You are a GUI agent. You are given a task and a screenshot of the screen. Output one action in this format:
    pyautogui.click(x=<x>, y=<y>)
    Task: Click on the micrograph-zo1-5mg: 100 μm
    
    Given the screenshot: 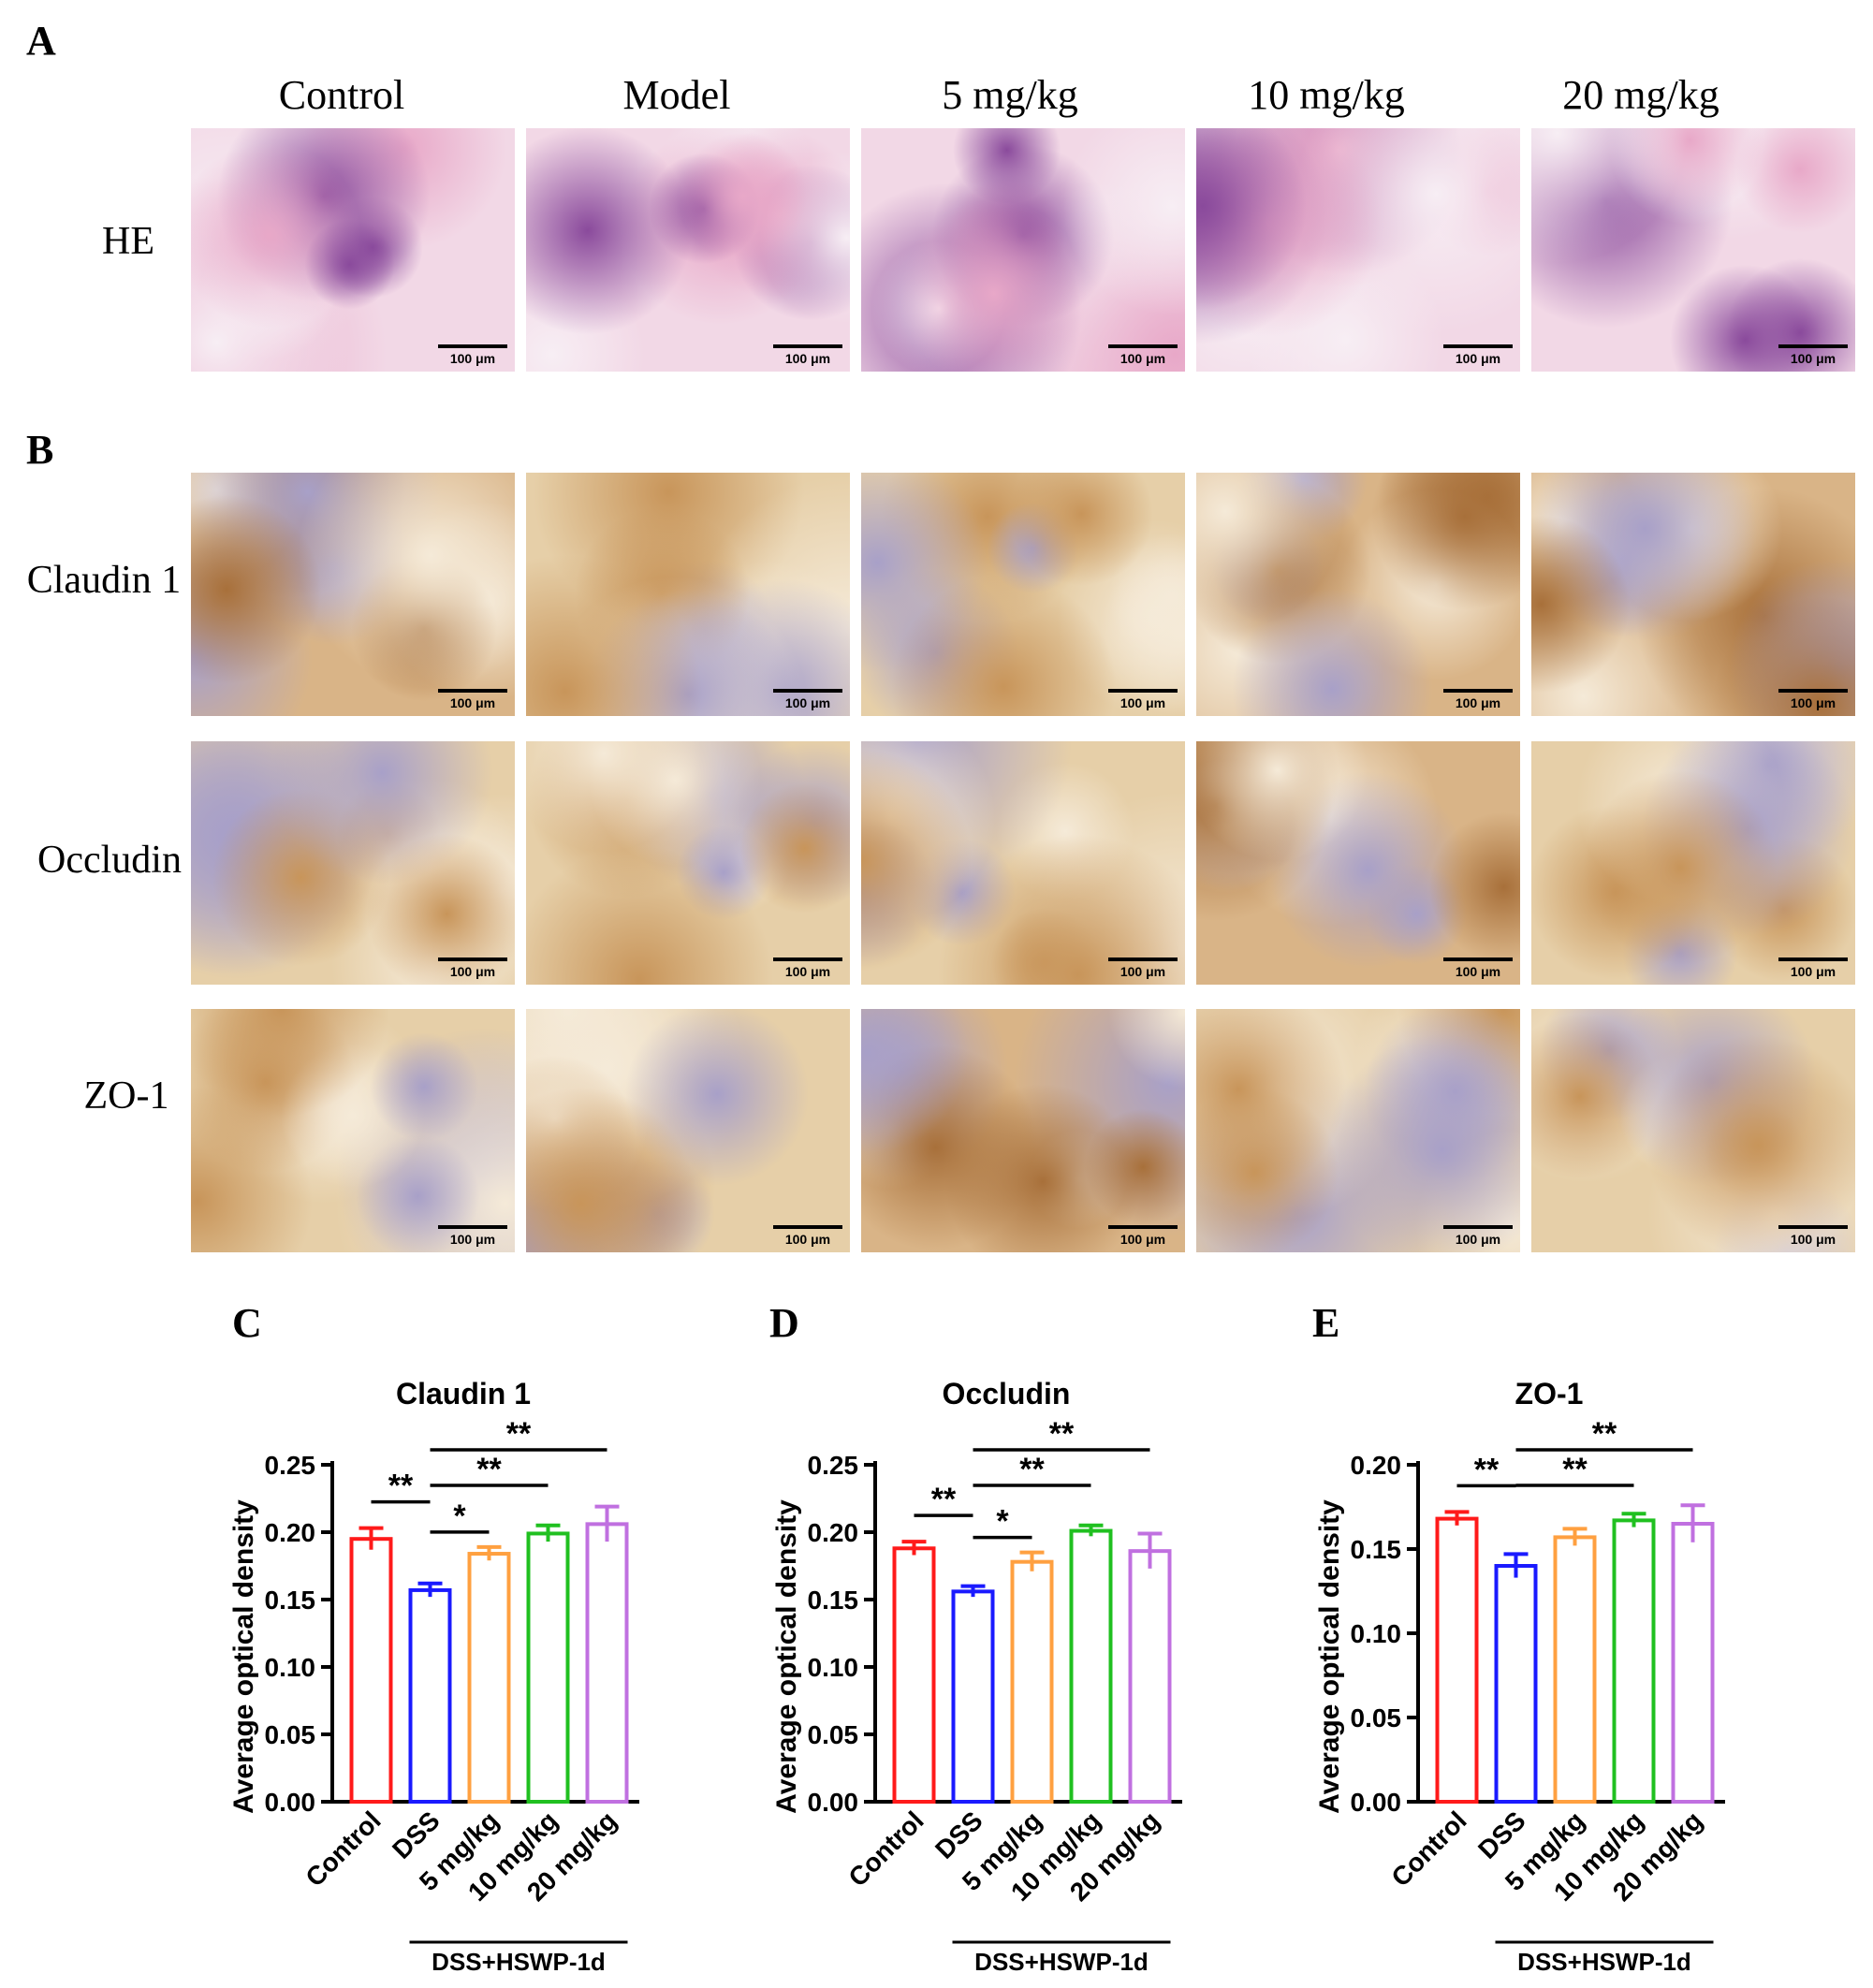 What is the action you would take?
    pyautogui.click(x=1023, y=1130)
    